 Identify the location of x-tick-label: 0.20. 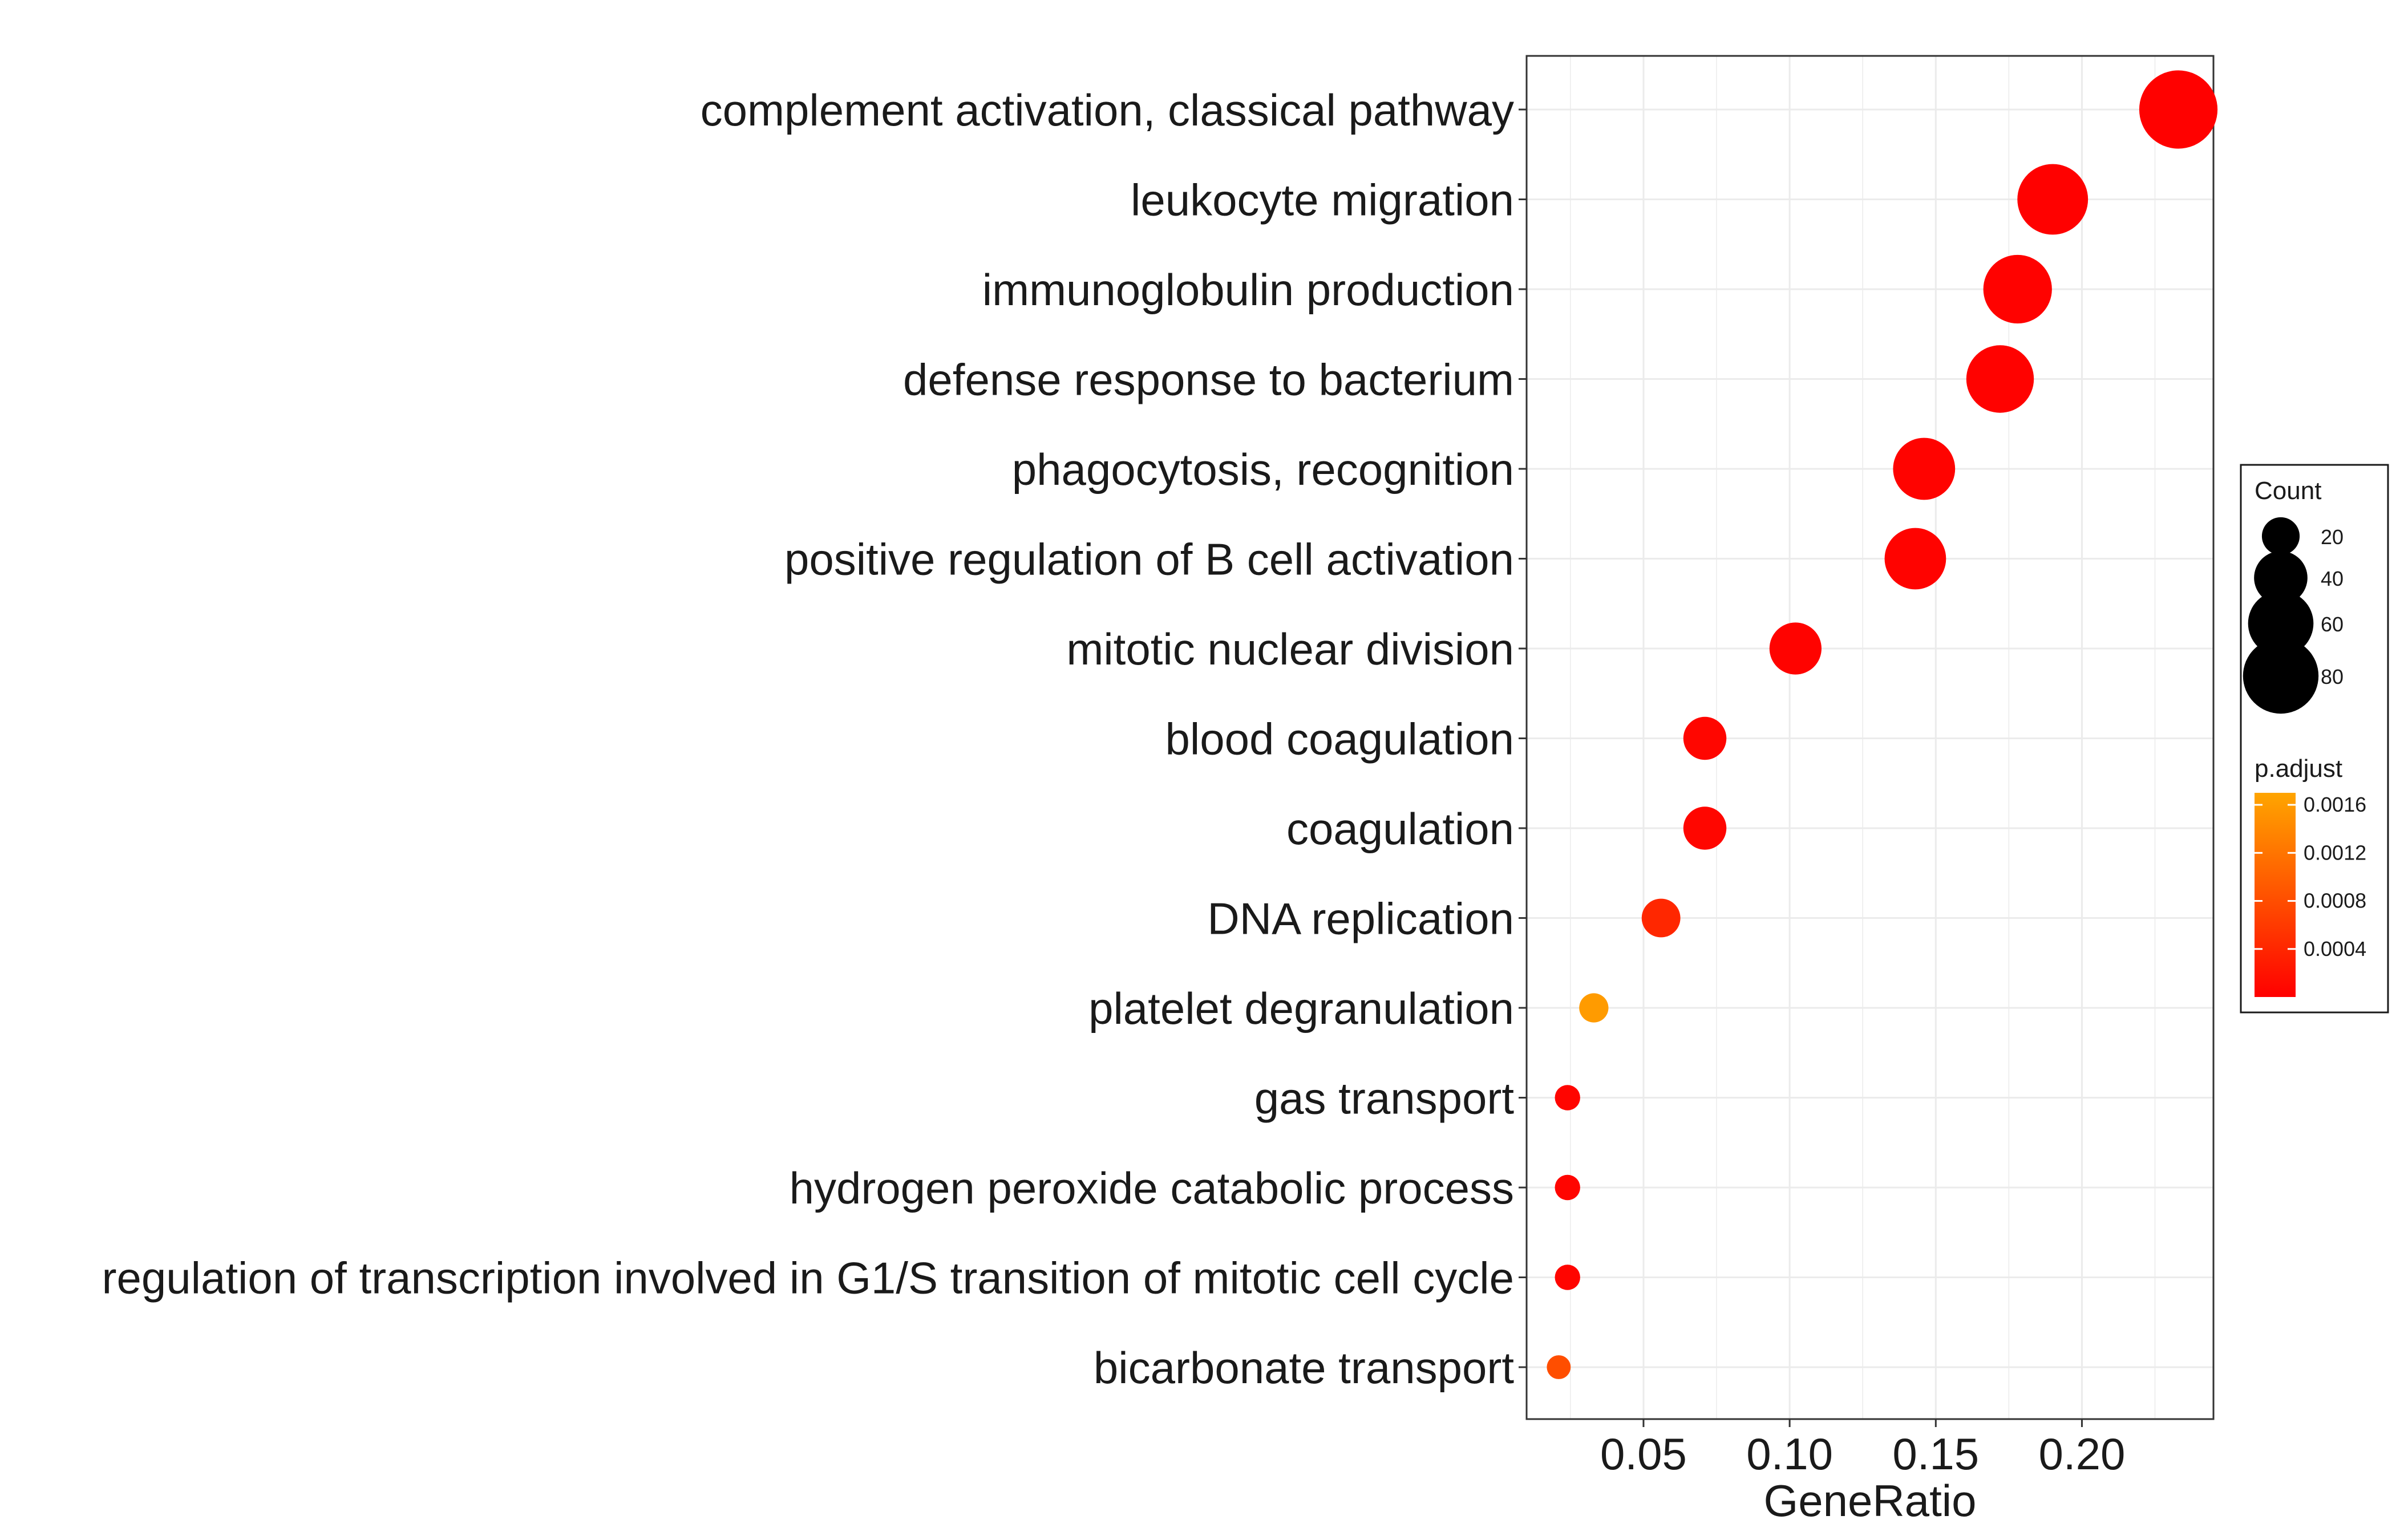
(2082, 1454).